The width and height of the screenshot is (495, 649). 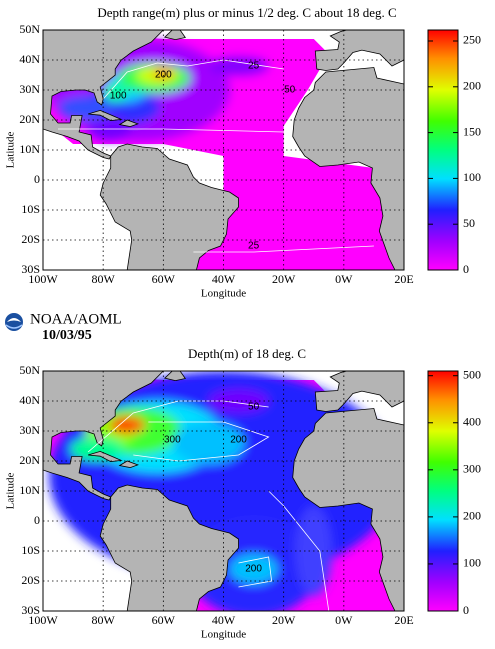 I want to click on colorbar-tick-label: 500, so click(x=472, y=374).